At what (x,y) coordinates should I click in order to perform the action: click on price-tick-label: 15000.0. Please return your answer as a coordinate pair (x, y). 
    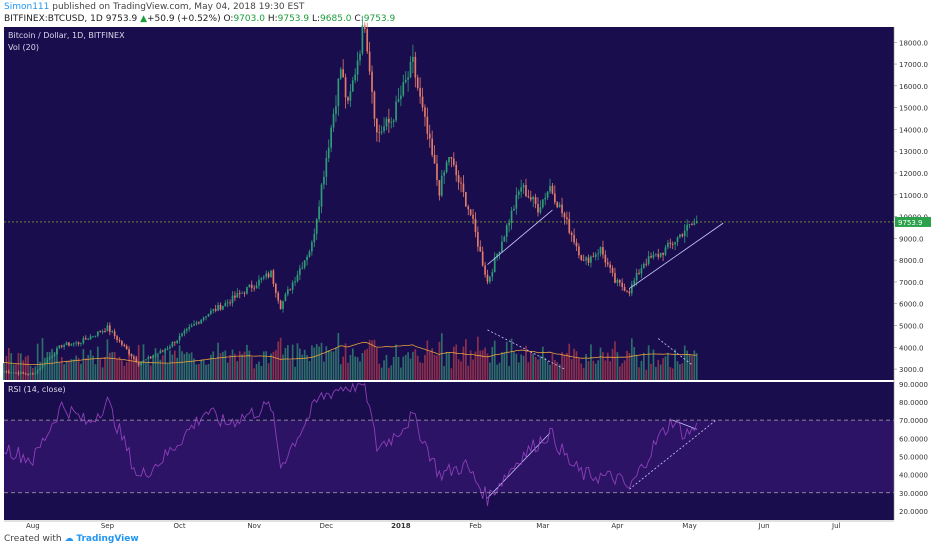
    Looking at the image, I should click on (913, 109).